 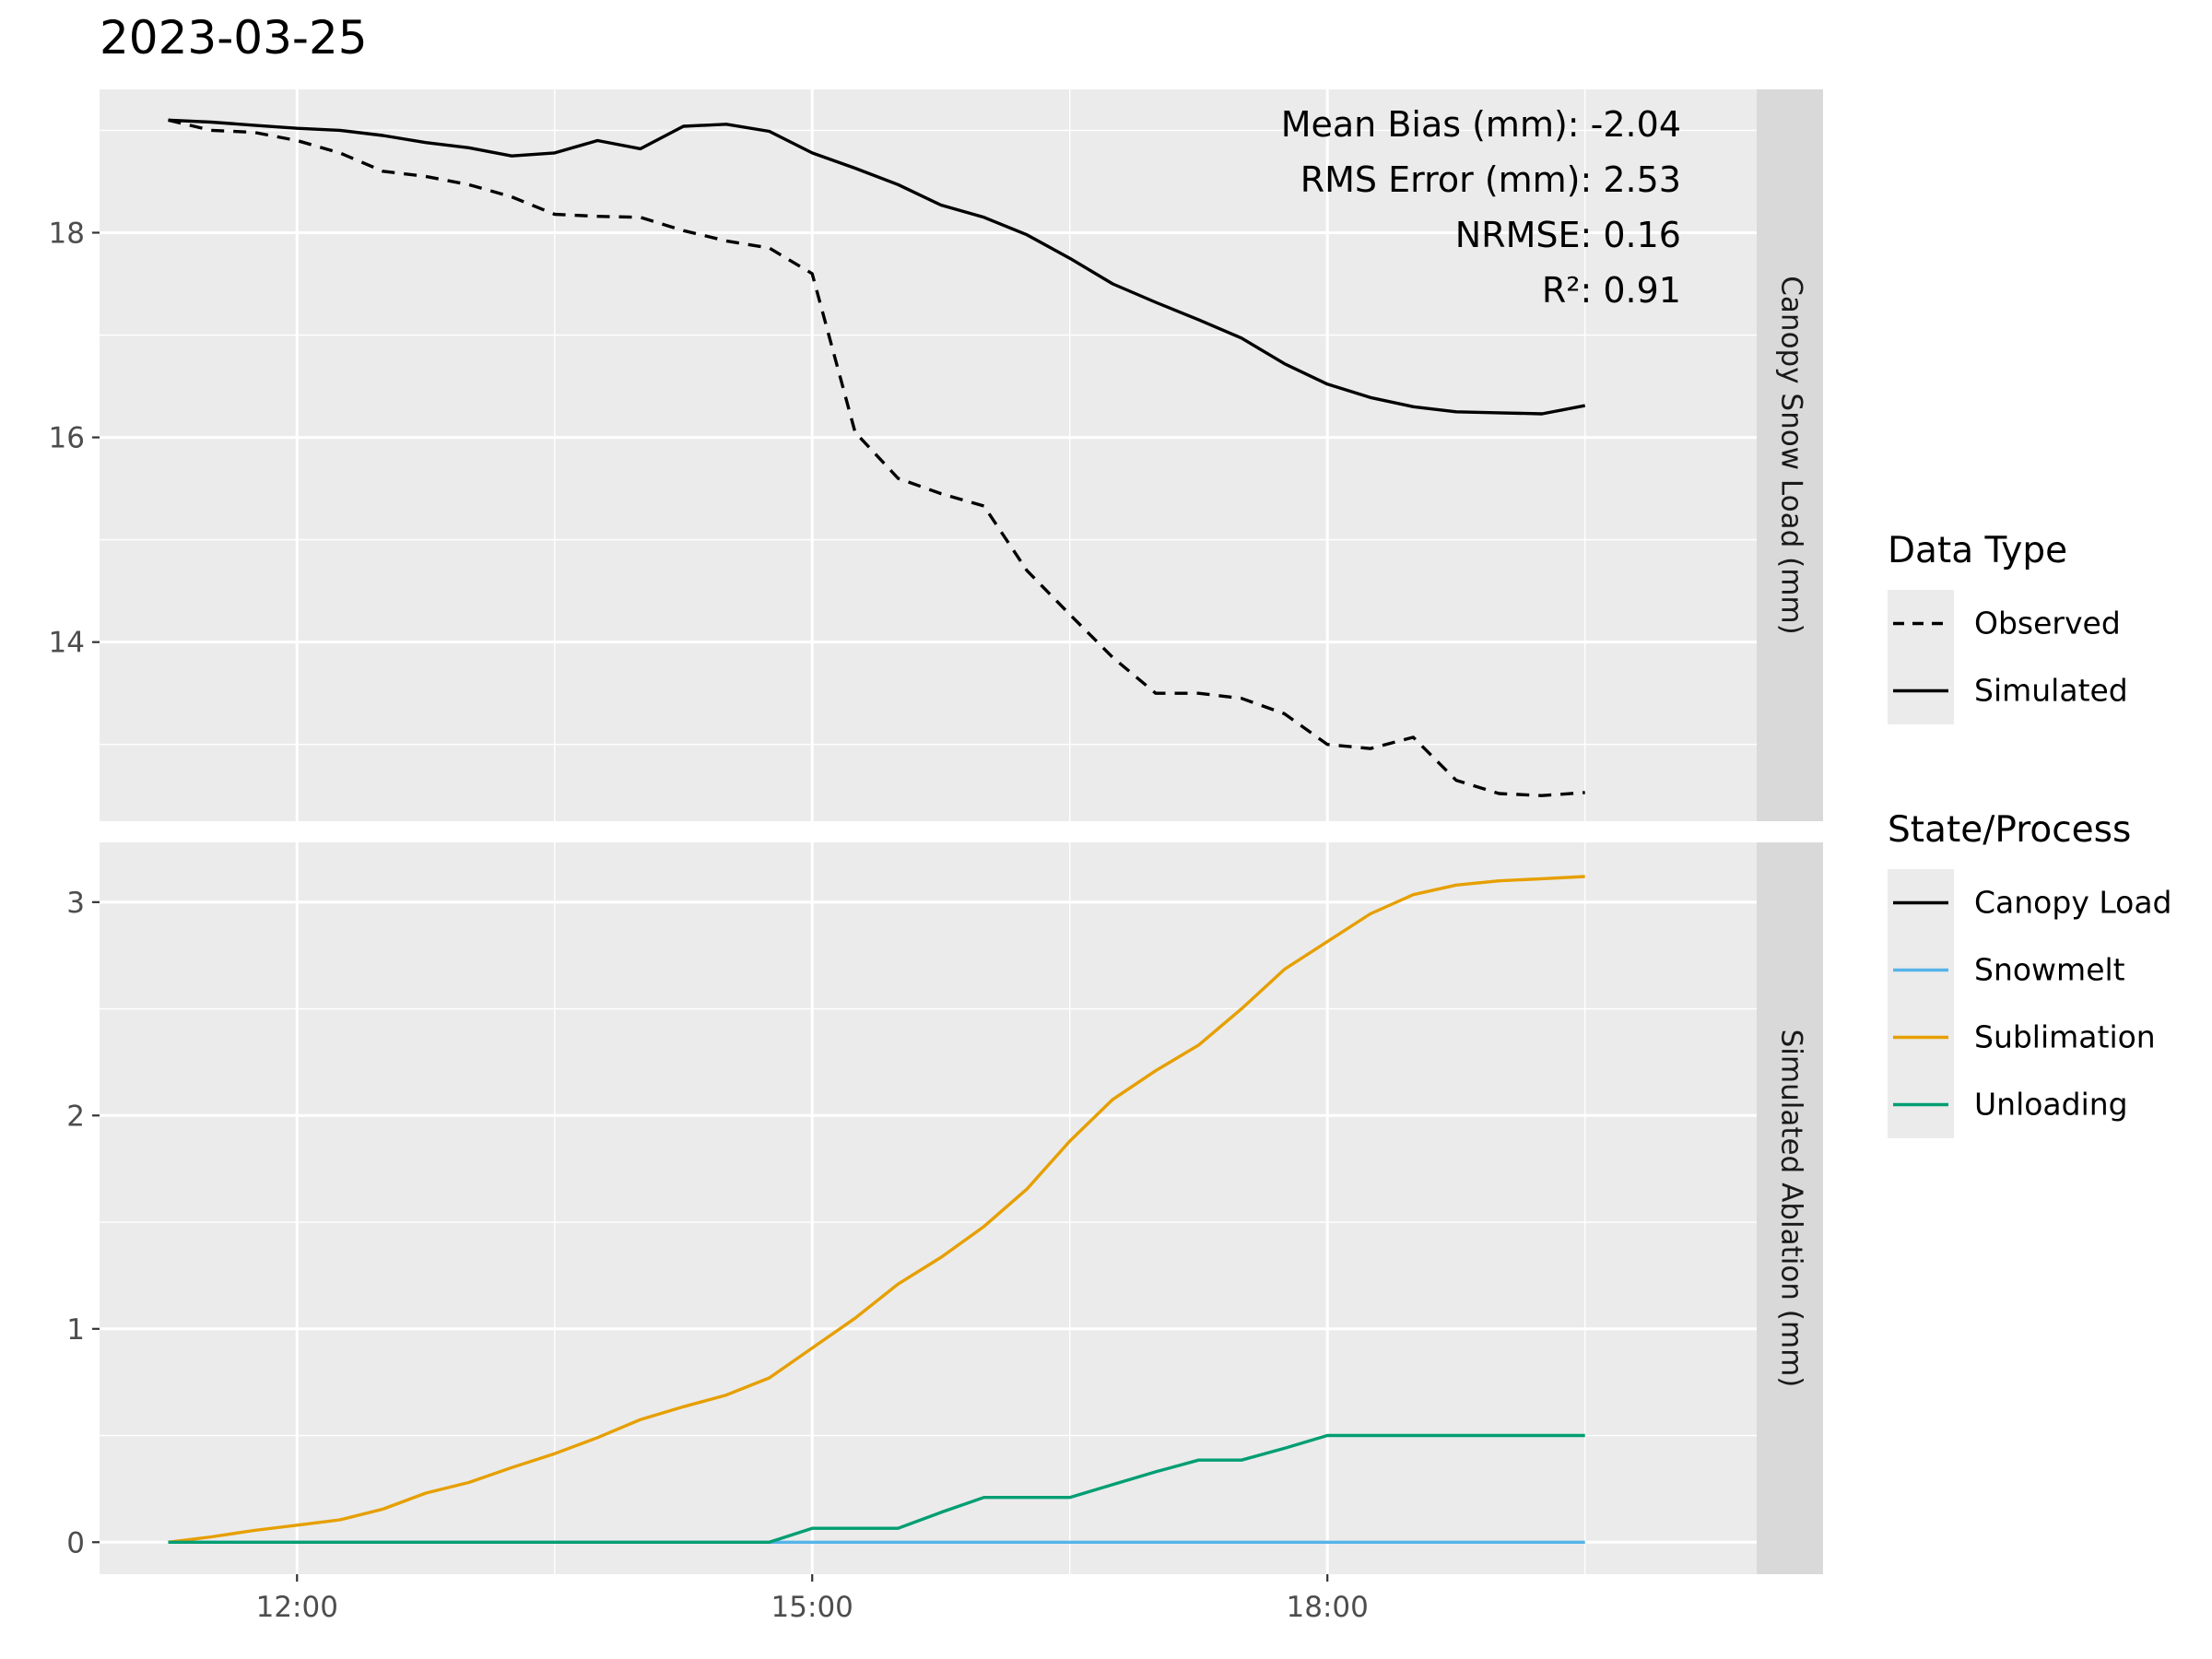 I want to click on stat-annotation: RMS Error (mm): 2.53, so click(x=1490, y=179).